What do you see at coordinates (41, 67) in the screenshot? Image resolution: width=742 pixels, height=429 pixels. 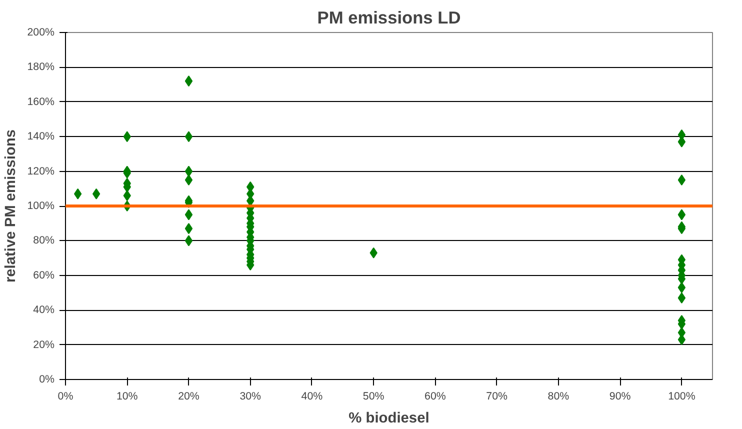 I see `y-tick-label: 180%` at bounding box center [41, 67].